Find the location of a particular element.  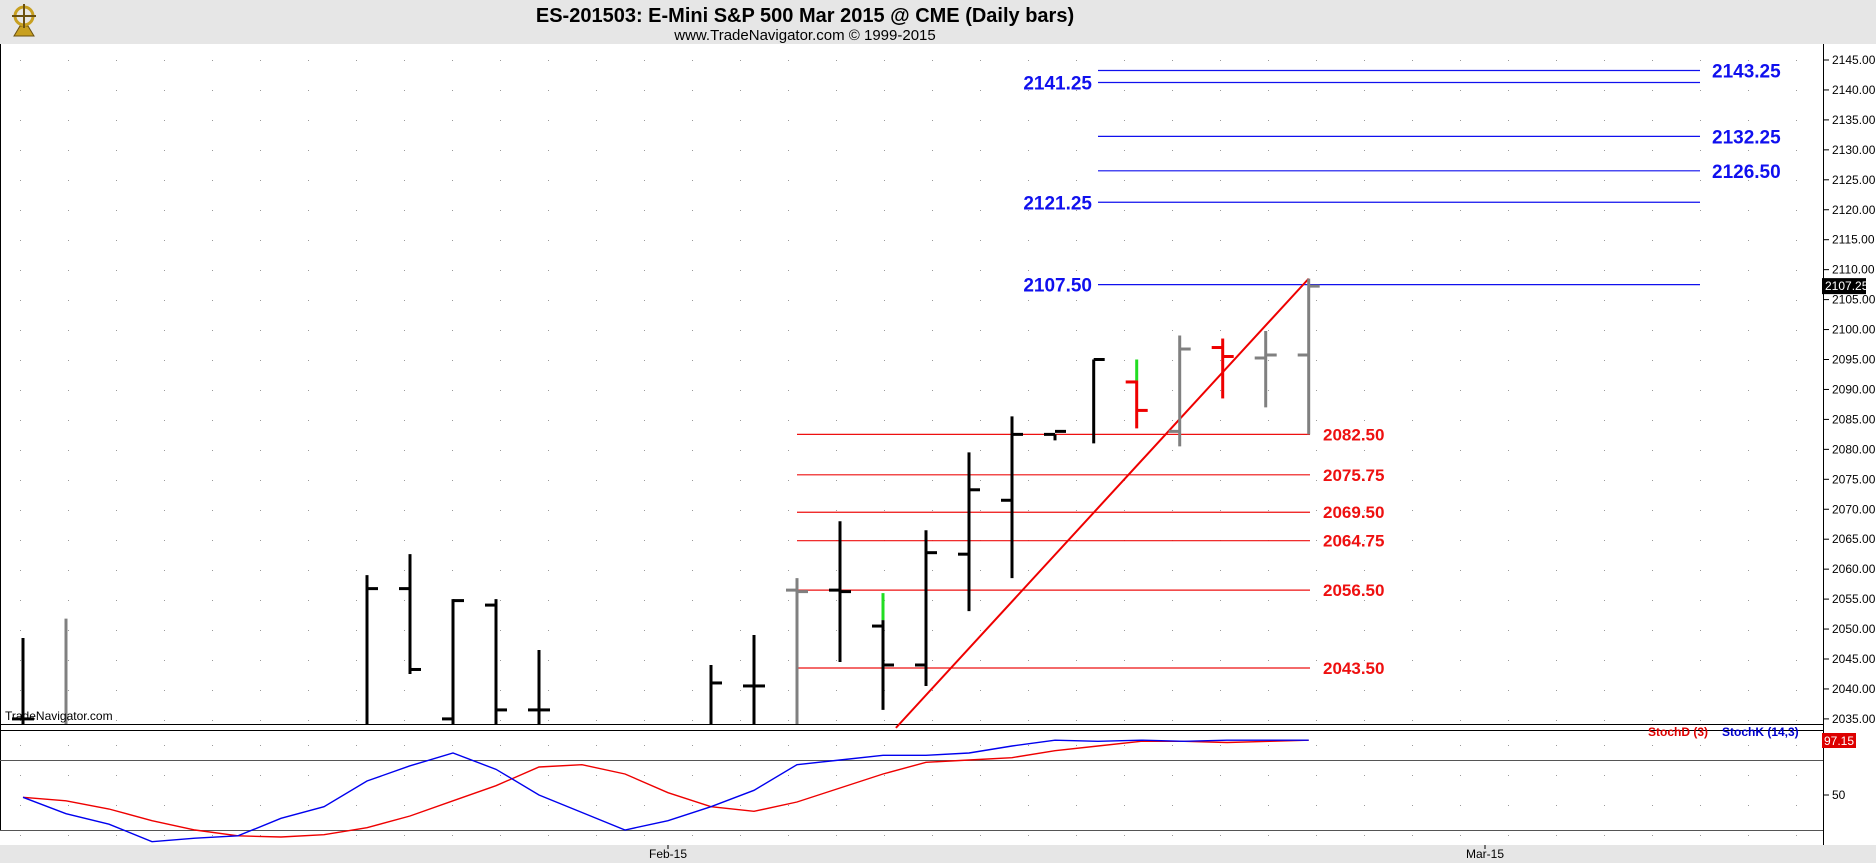

stoch-k-line is located at coordinates (665, 791).